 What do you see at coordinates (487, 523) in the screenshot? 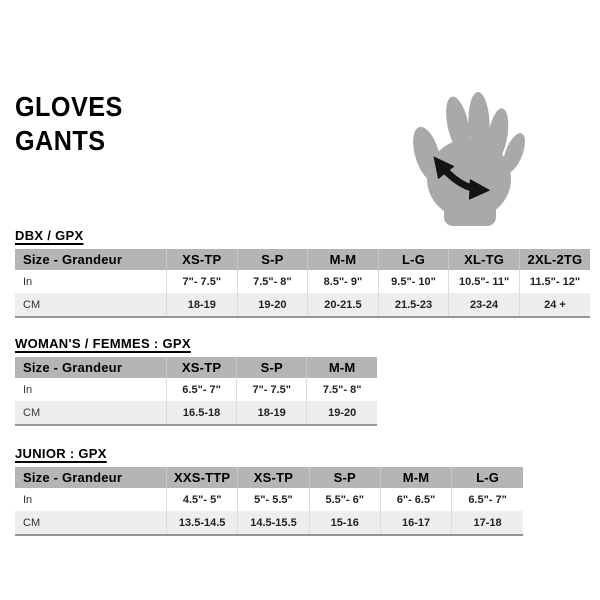
I see `size-value: 17-18` at bounding box center [487, 523].